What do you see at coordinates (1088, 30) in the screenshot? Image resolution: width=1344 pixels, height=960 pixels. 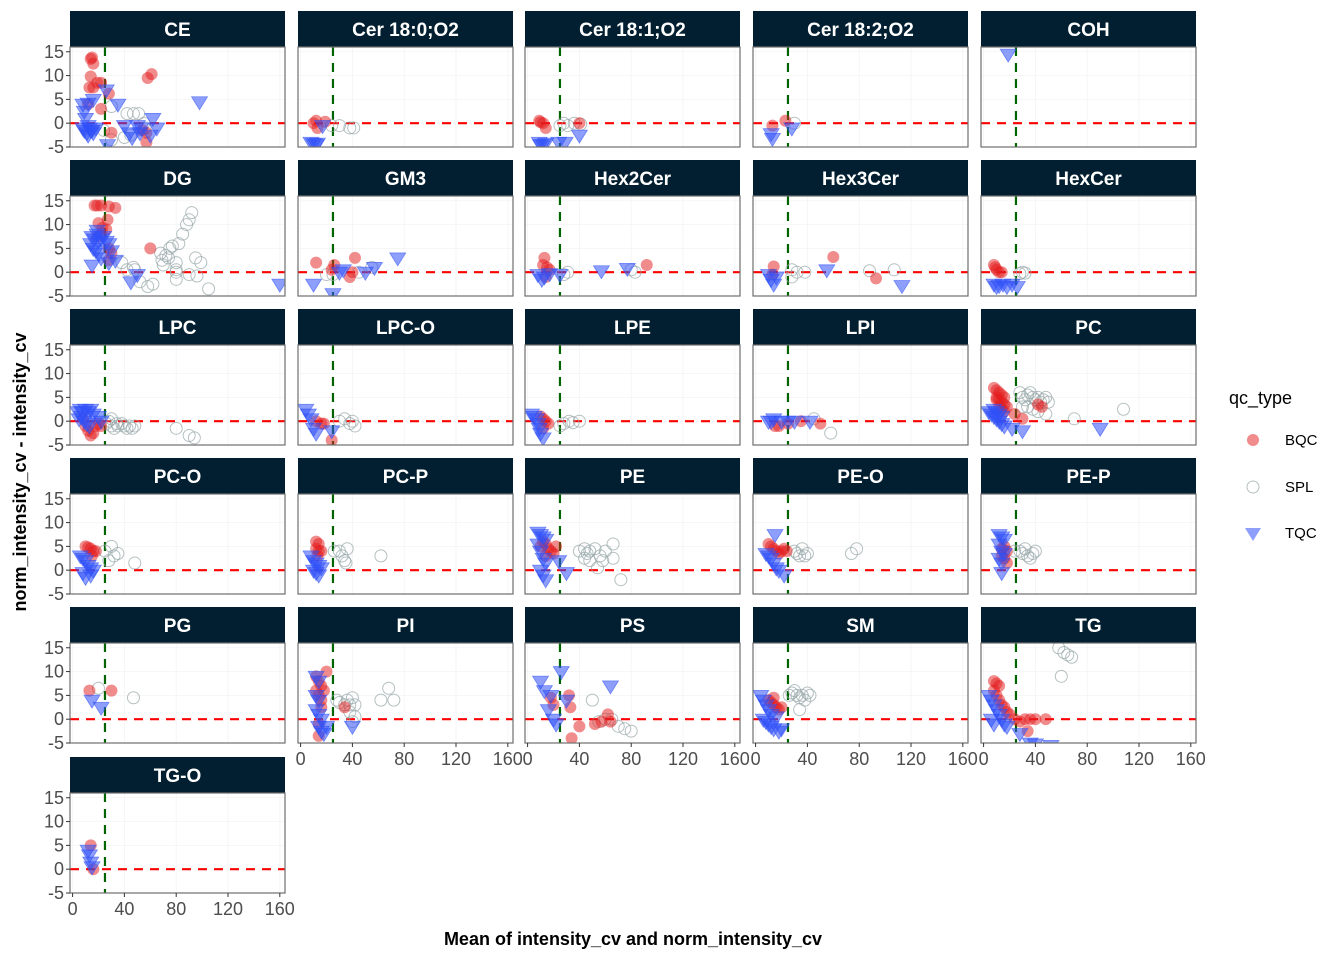 I see `facet-strip-label: COH` at bounding box center [1088, 30].